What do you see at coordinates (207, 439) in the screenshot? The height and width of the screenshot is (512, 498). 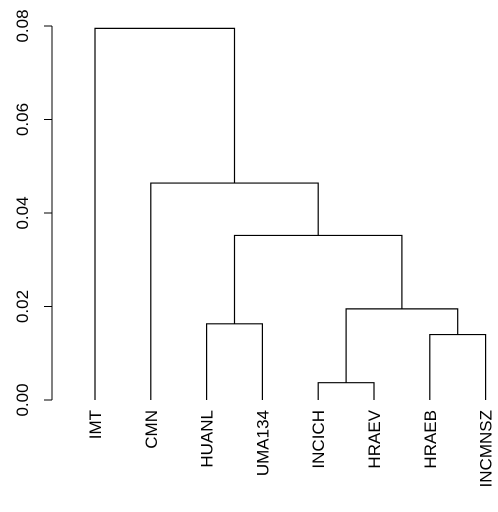 I see `leaf-label: HUANL` at bounding box center [207, 439].